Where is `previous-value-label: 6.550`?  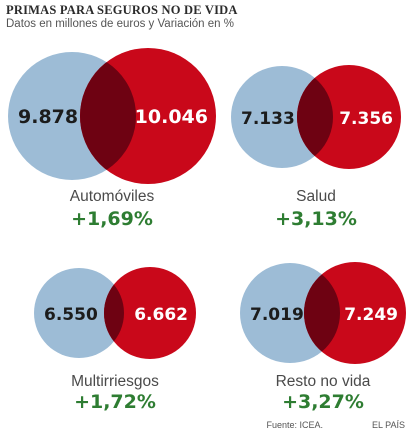 previous-value-label: 6.550 is located at coordinates (71, 315).